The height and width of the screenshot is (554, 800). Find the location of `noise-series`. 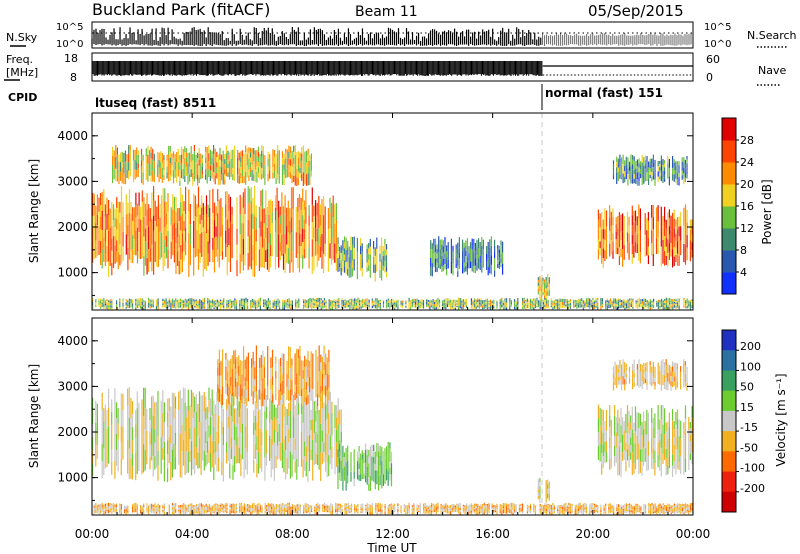

noise-series is located at coordinates (392, 36).